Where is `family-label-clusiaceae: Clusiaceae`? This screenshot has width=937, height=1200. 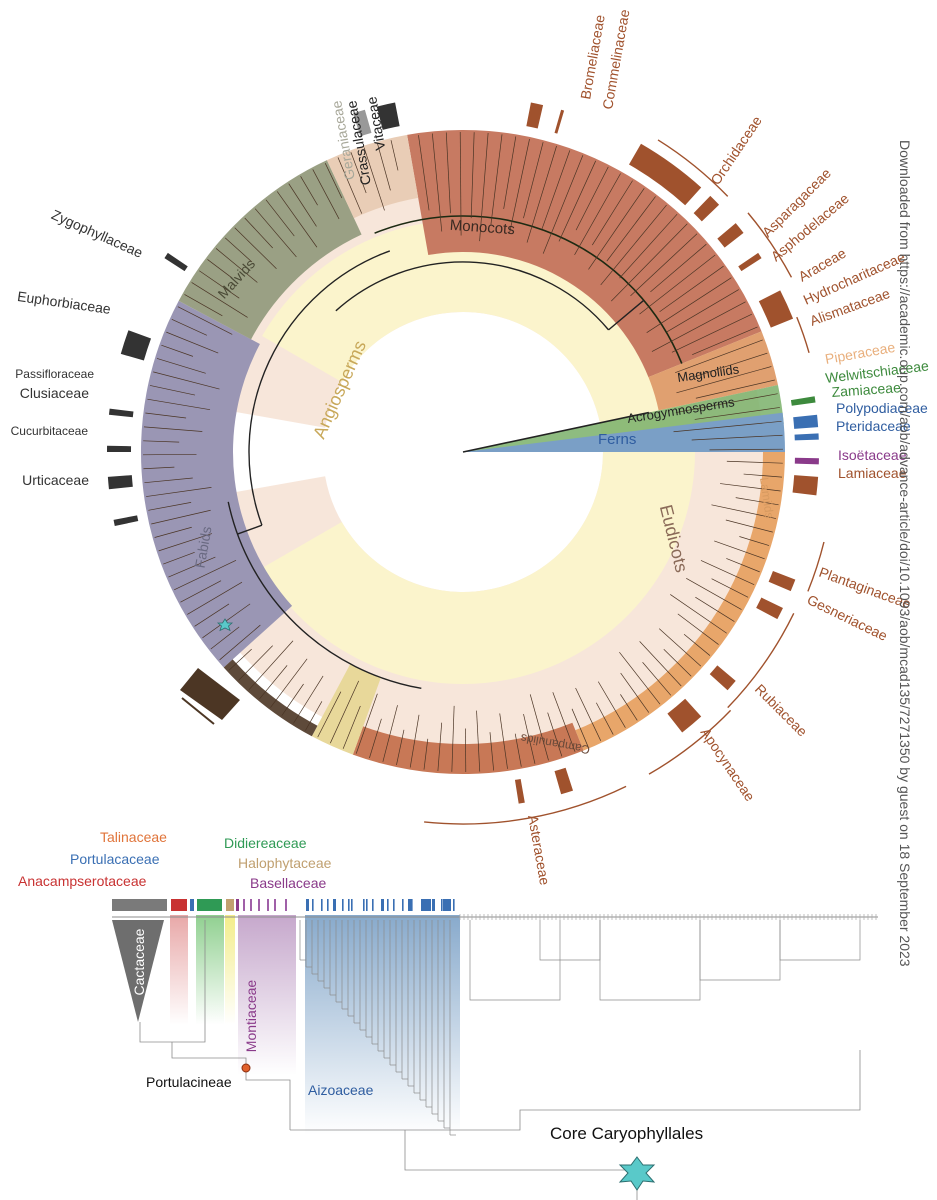
family-label-clusiaceae: Clusiaceae is located at coordinates (54, 393).